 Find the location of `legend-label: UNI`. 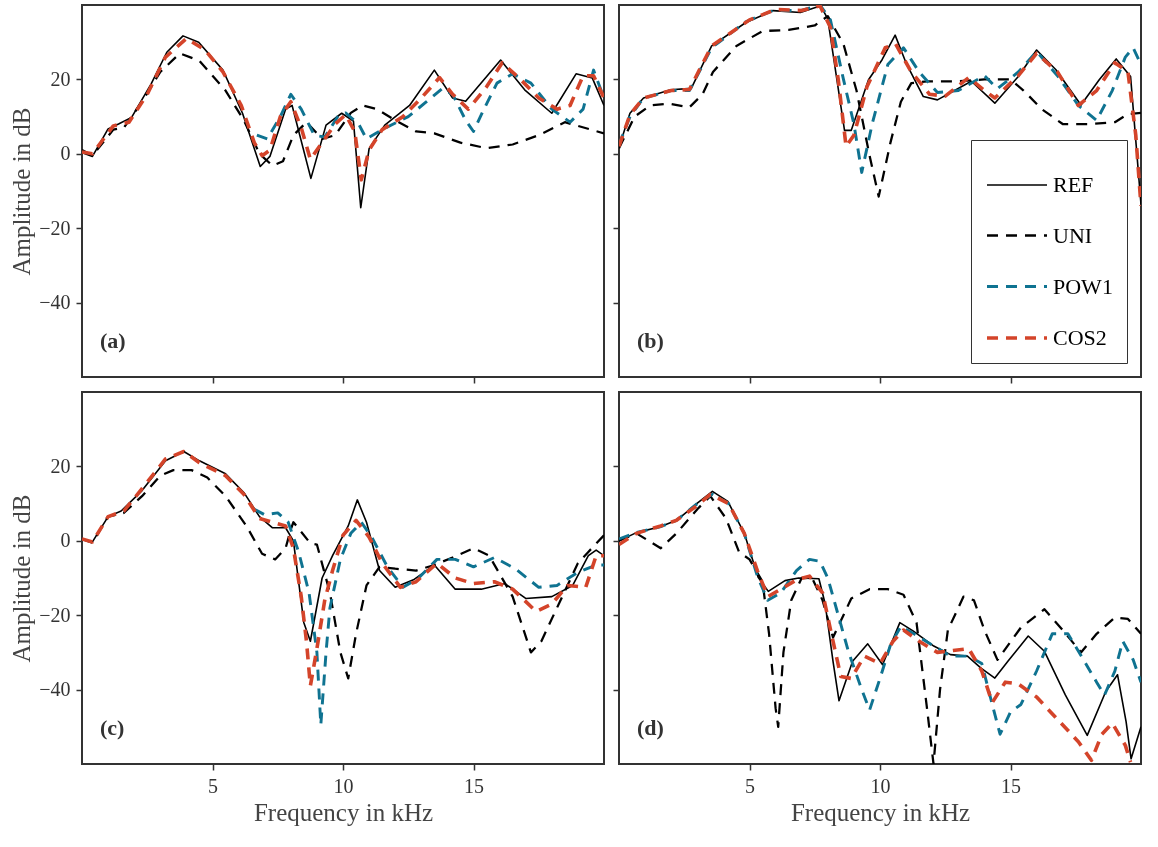

legend-label: UNI is located at coordinates (1073, 235).